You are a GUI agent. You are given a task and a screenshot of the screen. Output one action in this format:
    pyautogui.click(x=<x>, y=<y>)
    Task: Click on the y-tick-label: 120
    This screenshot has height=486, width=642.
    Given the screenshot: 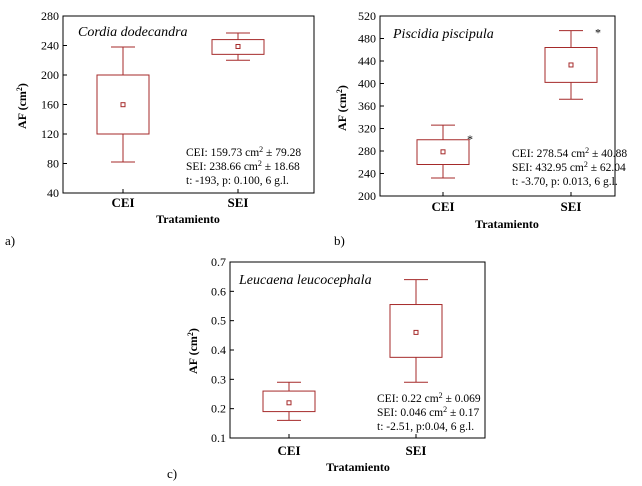 What is the action you would take?
    pyautogui.click(x=50, y=134)
    